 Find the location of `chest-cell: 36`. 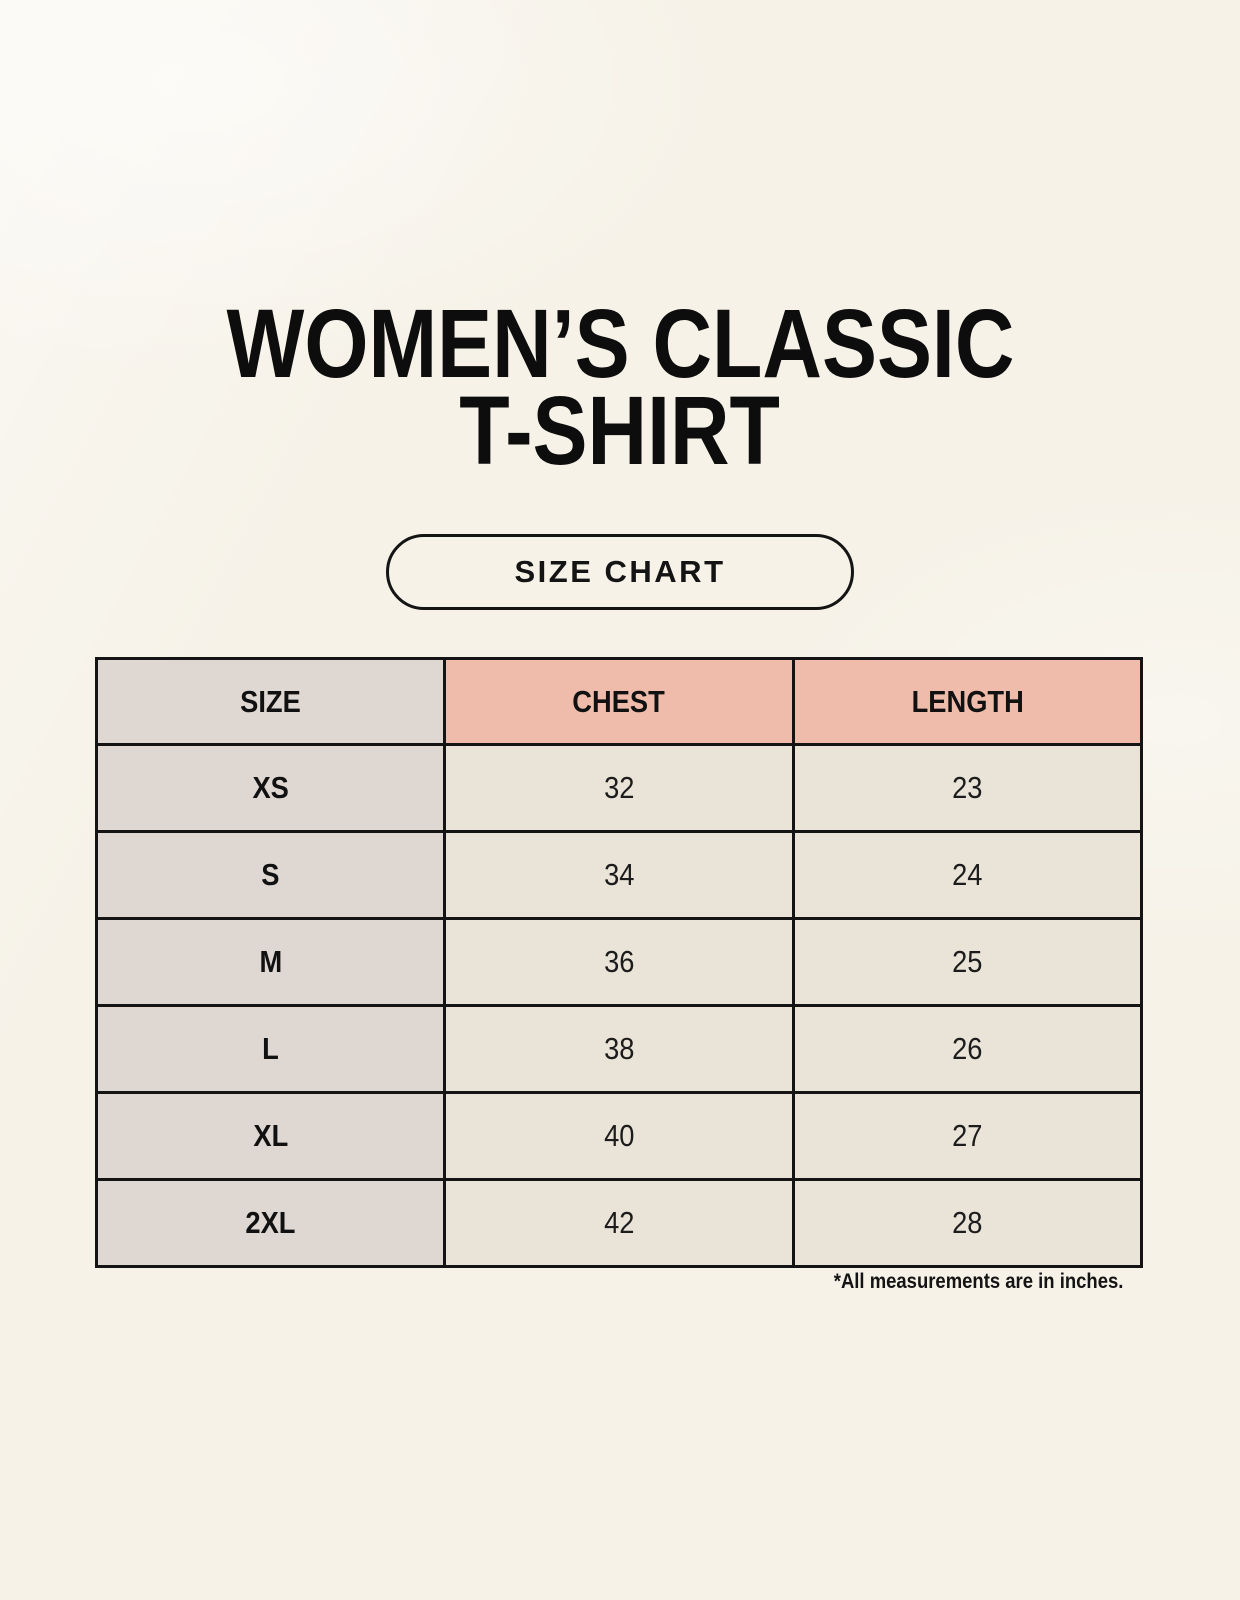

chest-cell: 36 is located at coordinates (619, 962).